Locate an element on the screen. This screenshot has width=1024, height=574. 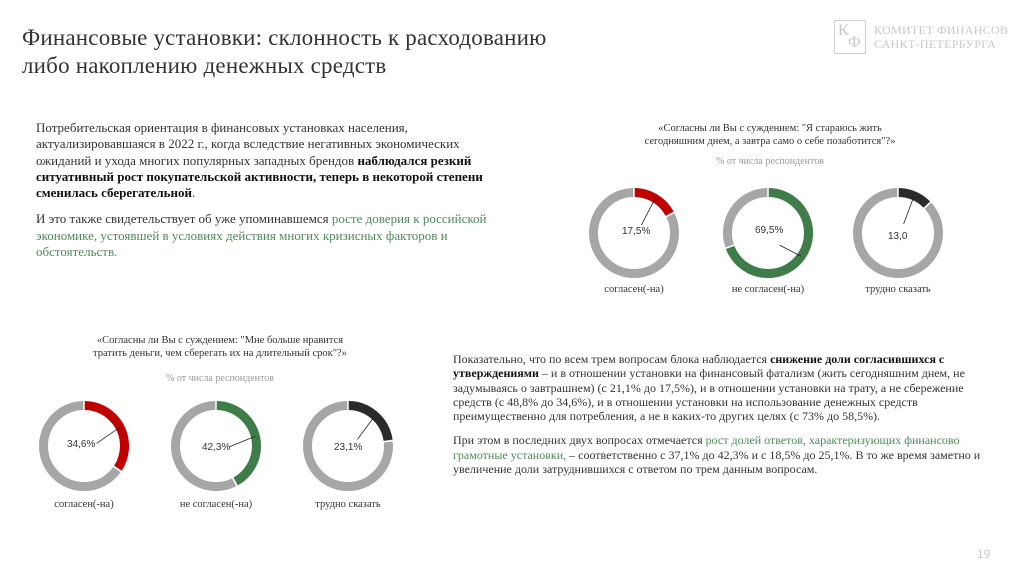
chart1-donut-hard is located at coordinates (898, 233).